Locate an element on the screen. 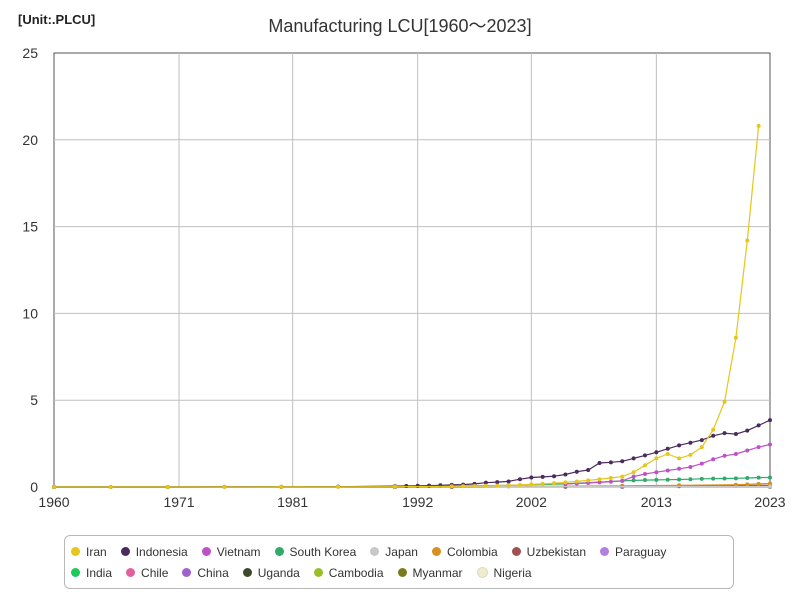 The image size is (800, 600). x-tick-label: 2013 is located at coordinates (656, 502).